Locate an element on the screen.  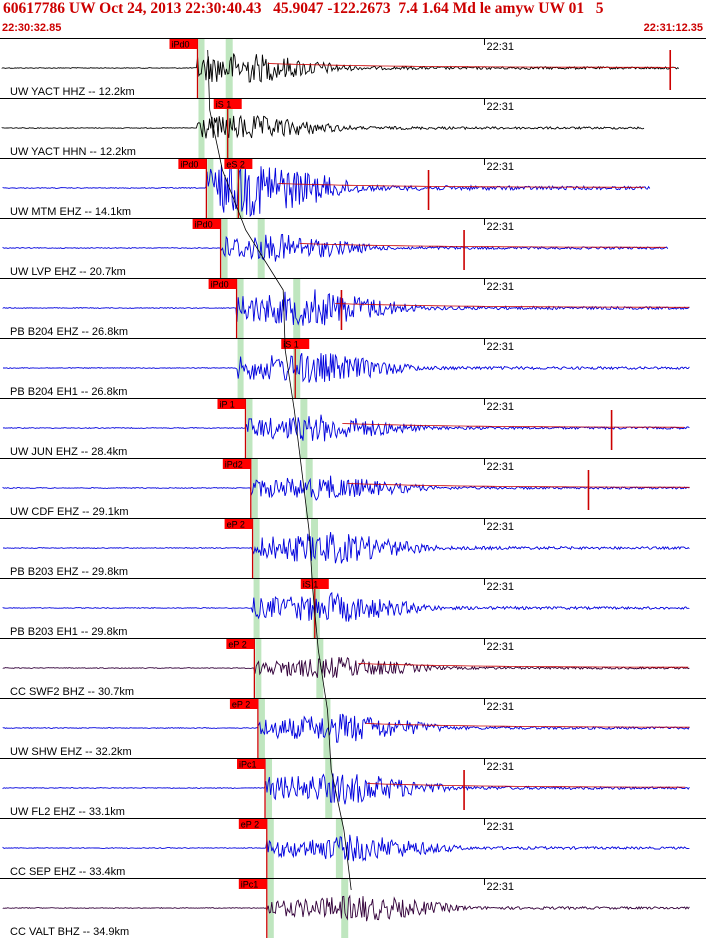
pick-label: eS 2 is located at coordinates (235, 165).